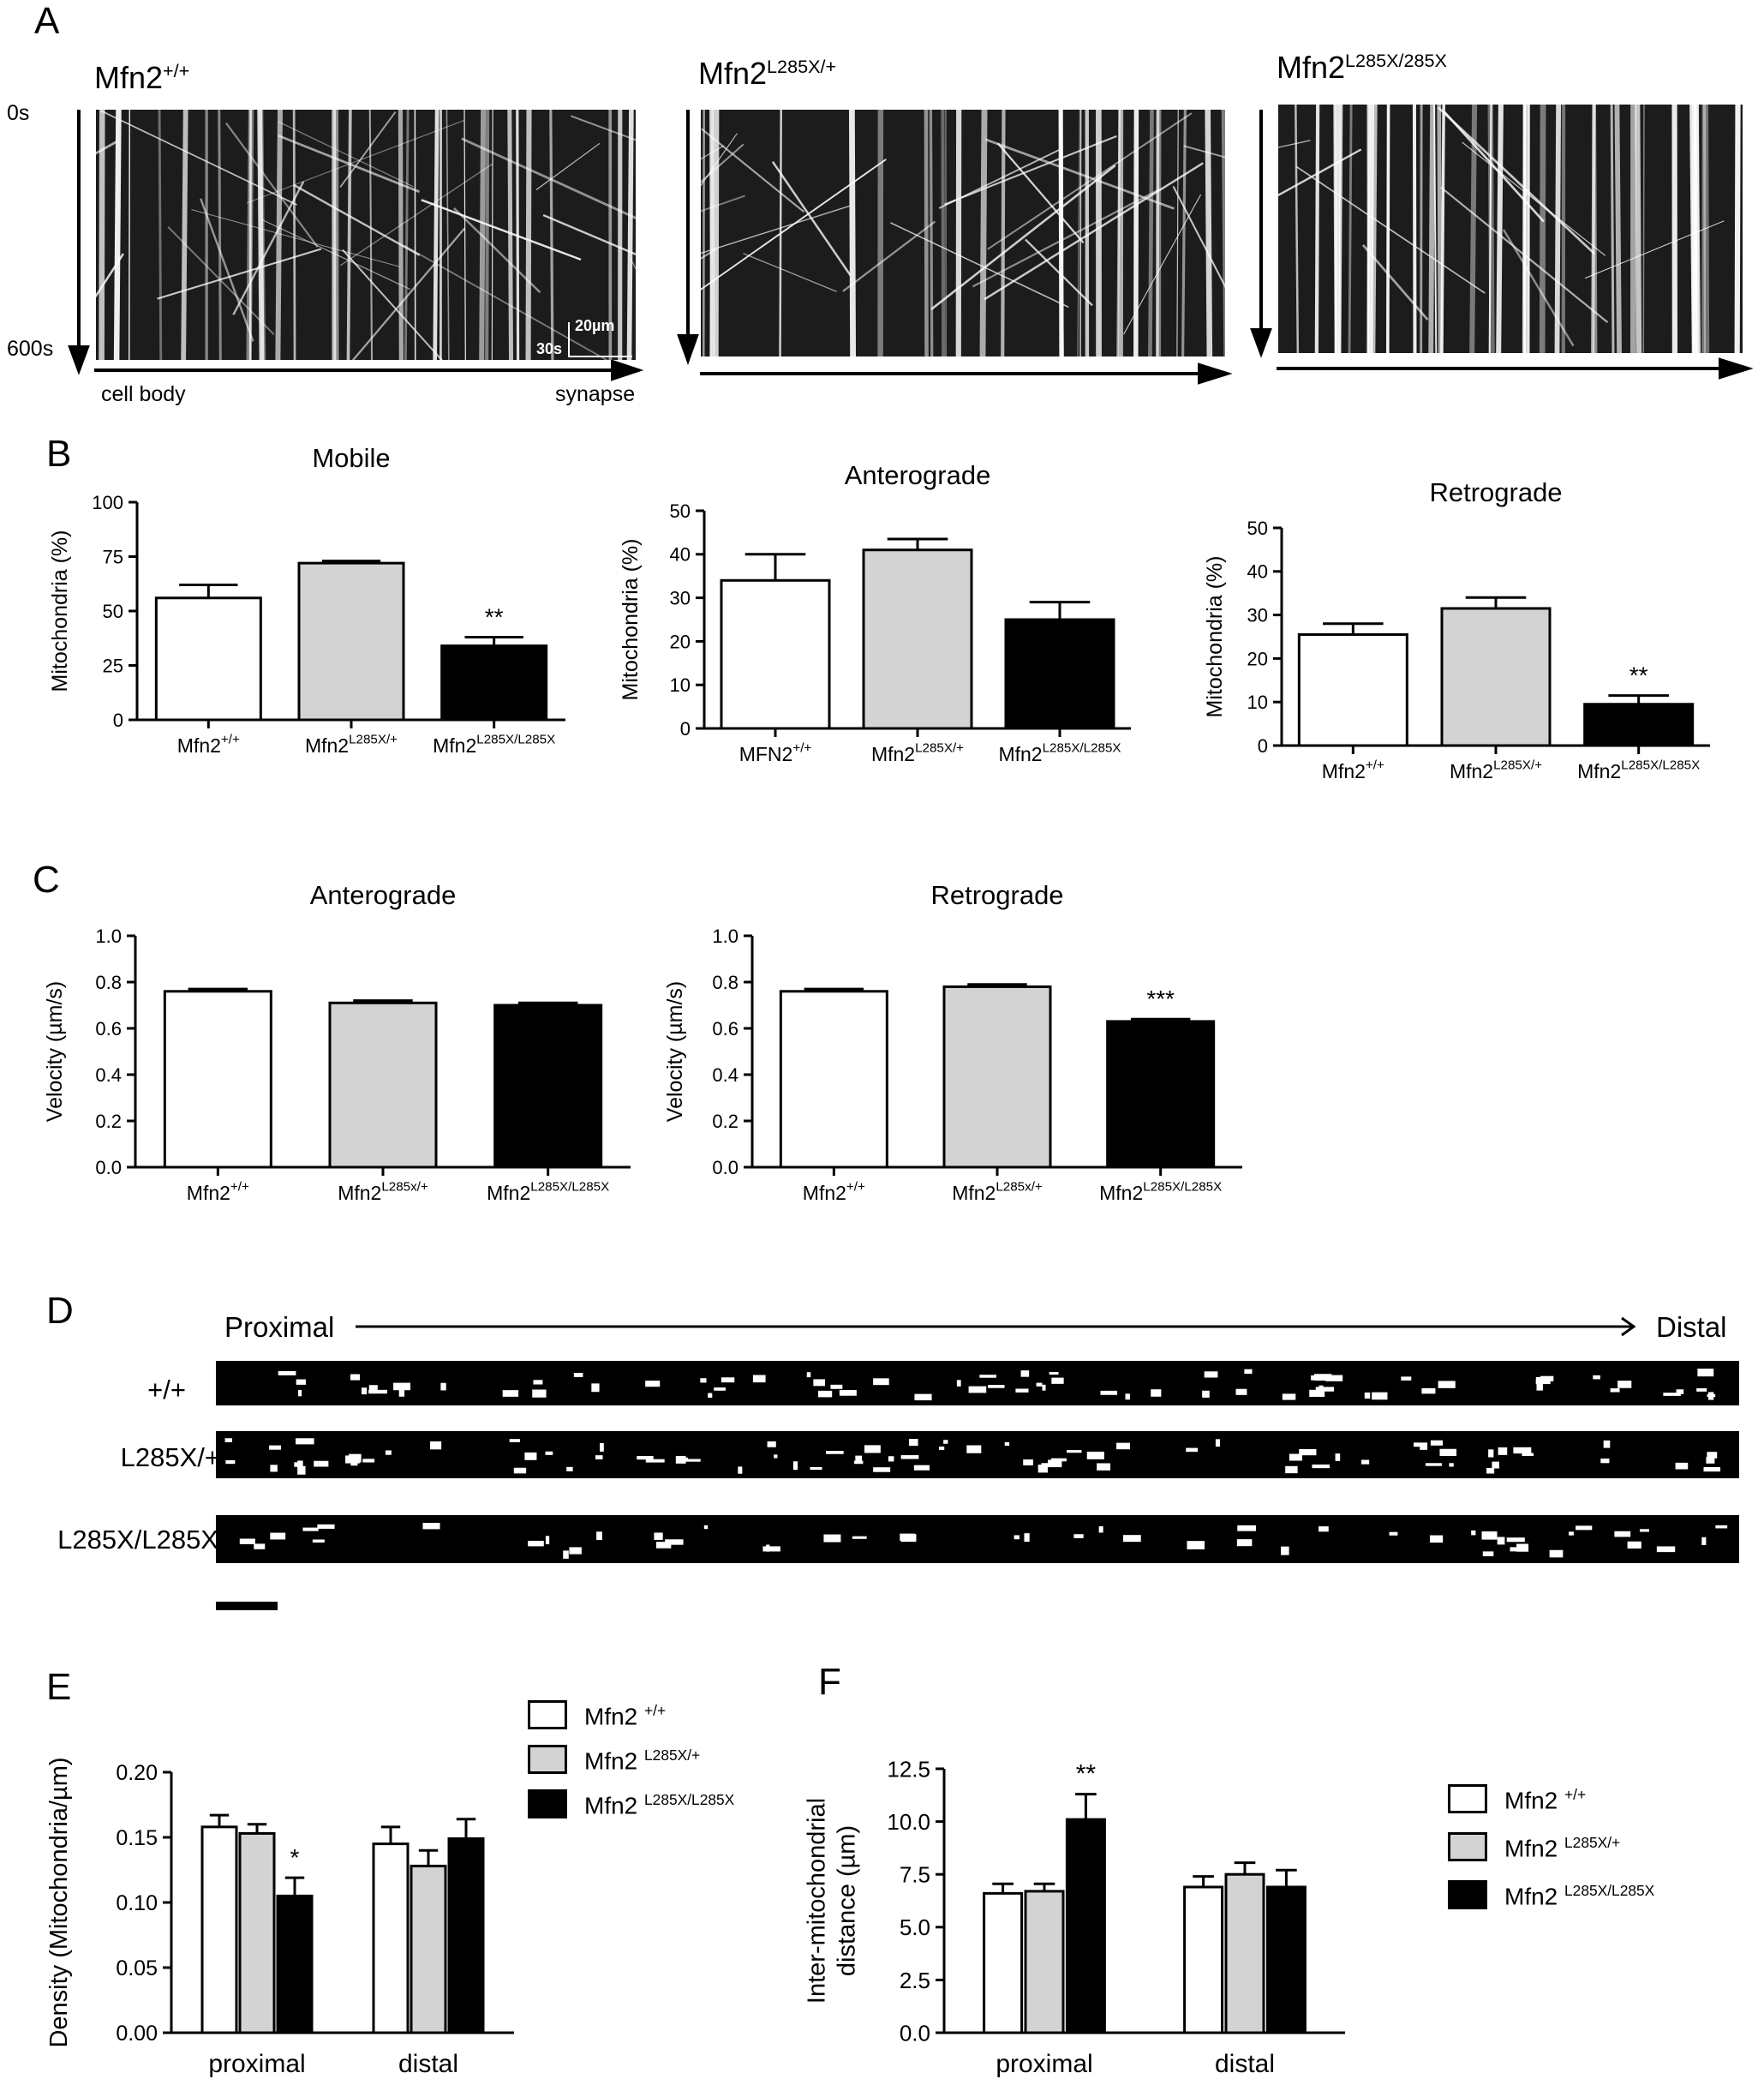  What do you see at coordinates (108, 1121) in the screenshot?
I see `y-tick-label: 0.2` at bounding box center [108, 1121].